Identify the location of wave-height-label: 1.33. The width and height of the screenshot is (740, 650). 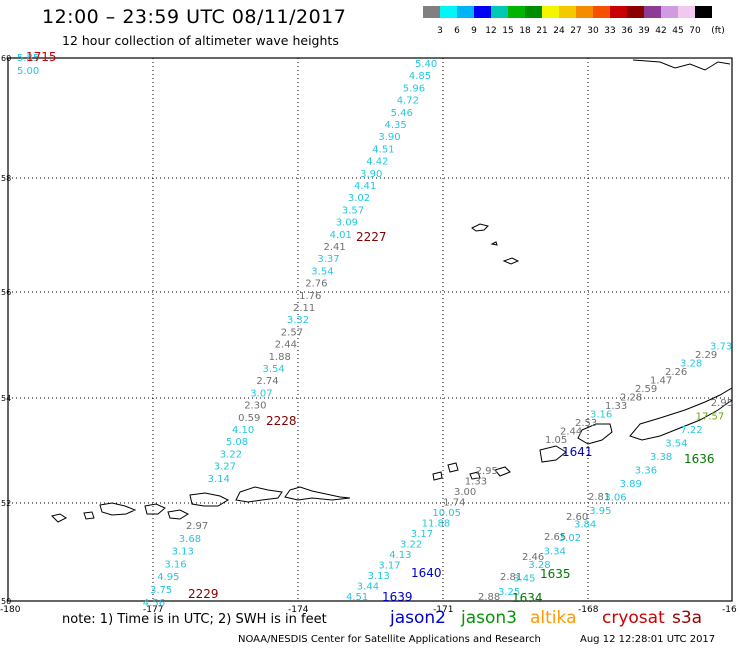
(476, 482).